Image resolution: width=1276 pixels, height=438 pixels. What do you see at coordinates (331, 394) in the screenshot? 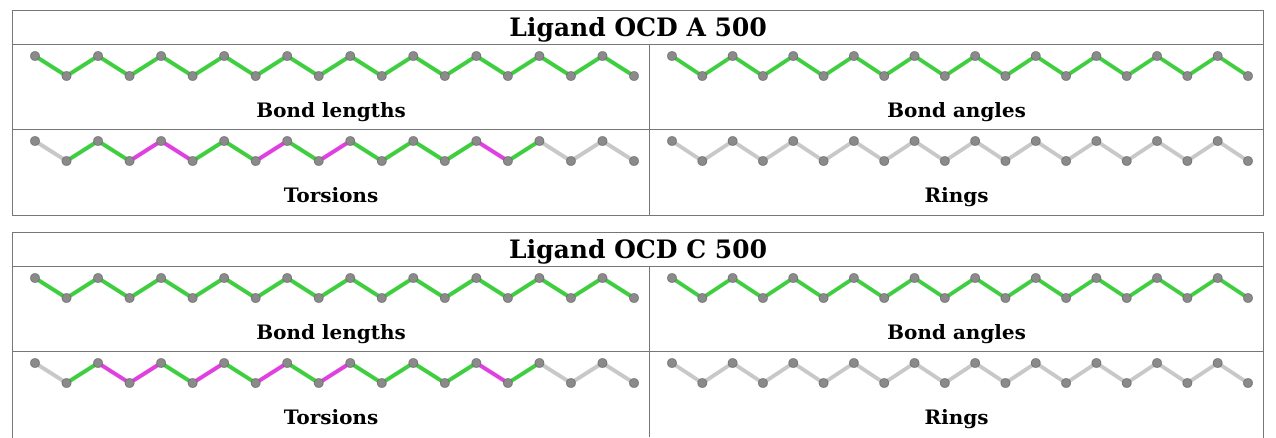
I see `cell-torsions: Torsions` at bounding box center [331, 394].